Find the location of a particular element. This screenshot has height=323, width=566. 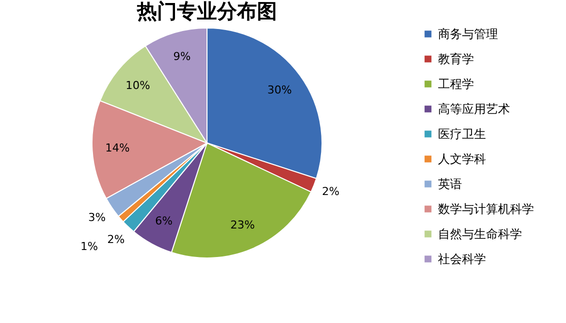

data-label: 10% is located at coordinates (138, 85).